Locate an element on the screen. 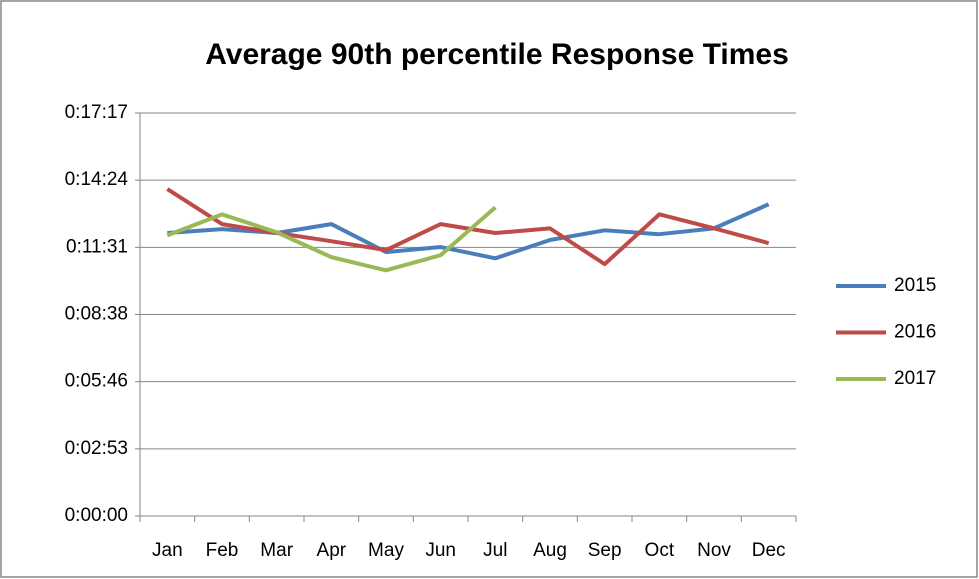 This screenshot has width=979, height=579. legend-label: 2016 is located at coordinates (915, 332).